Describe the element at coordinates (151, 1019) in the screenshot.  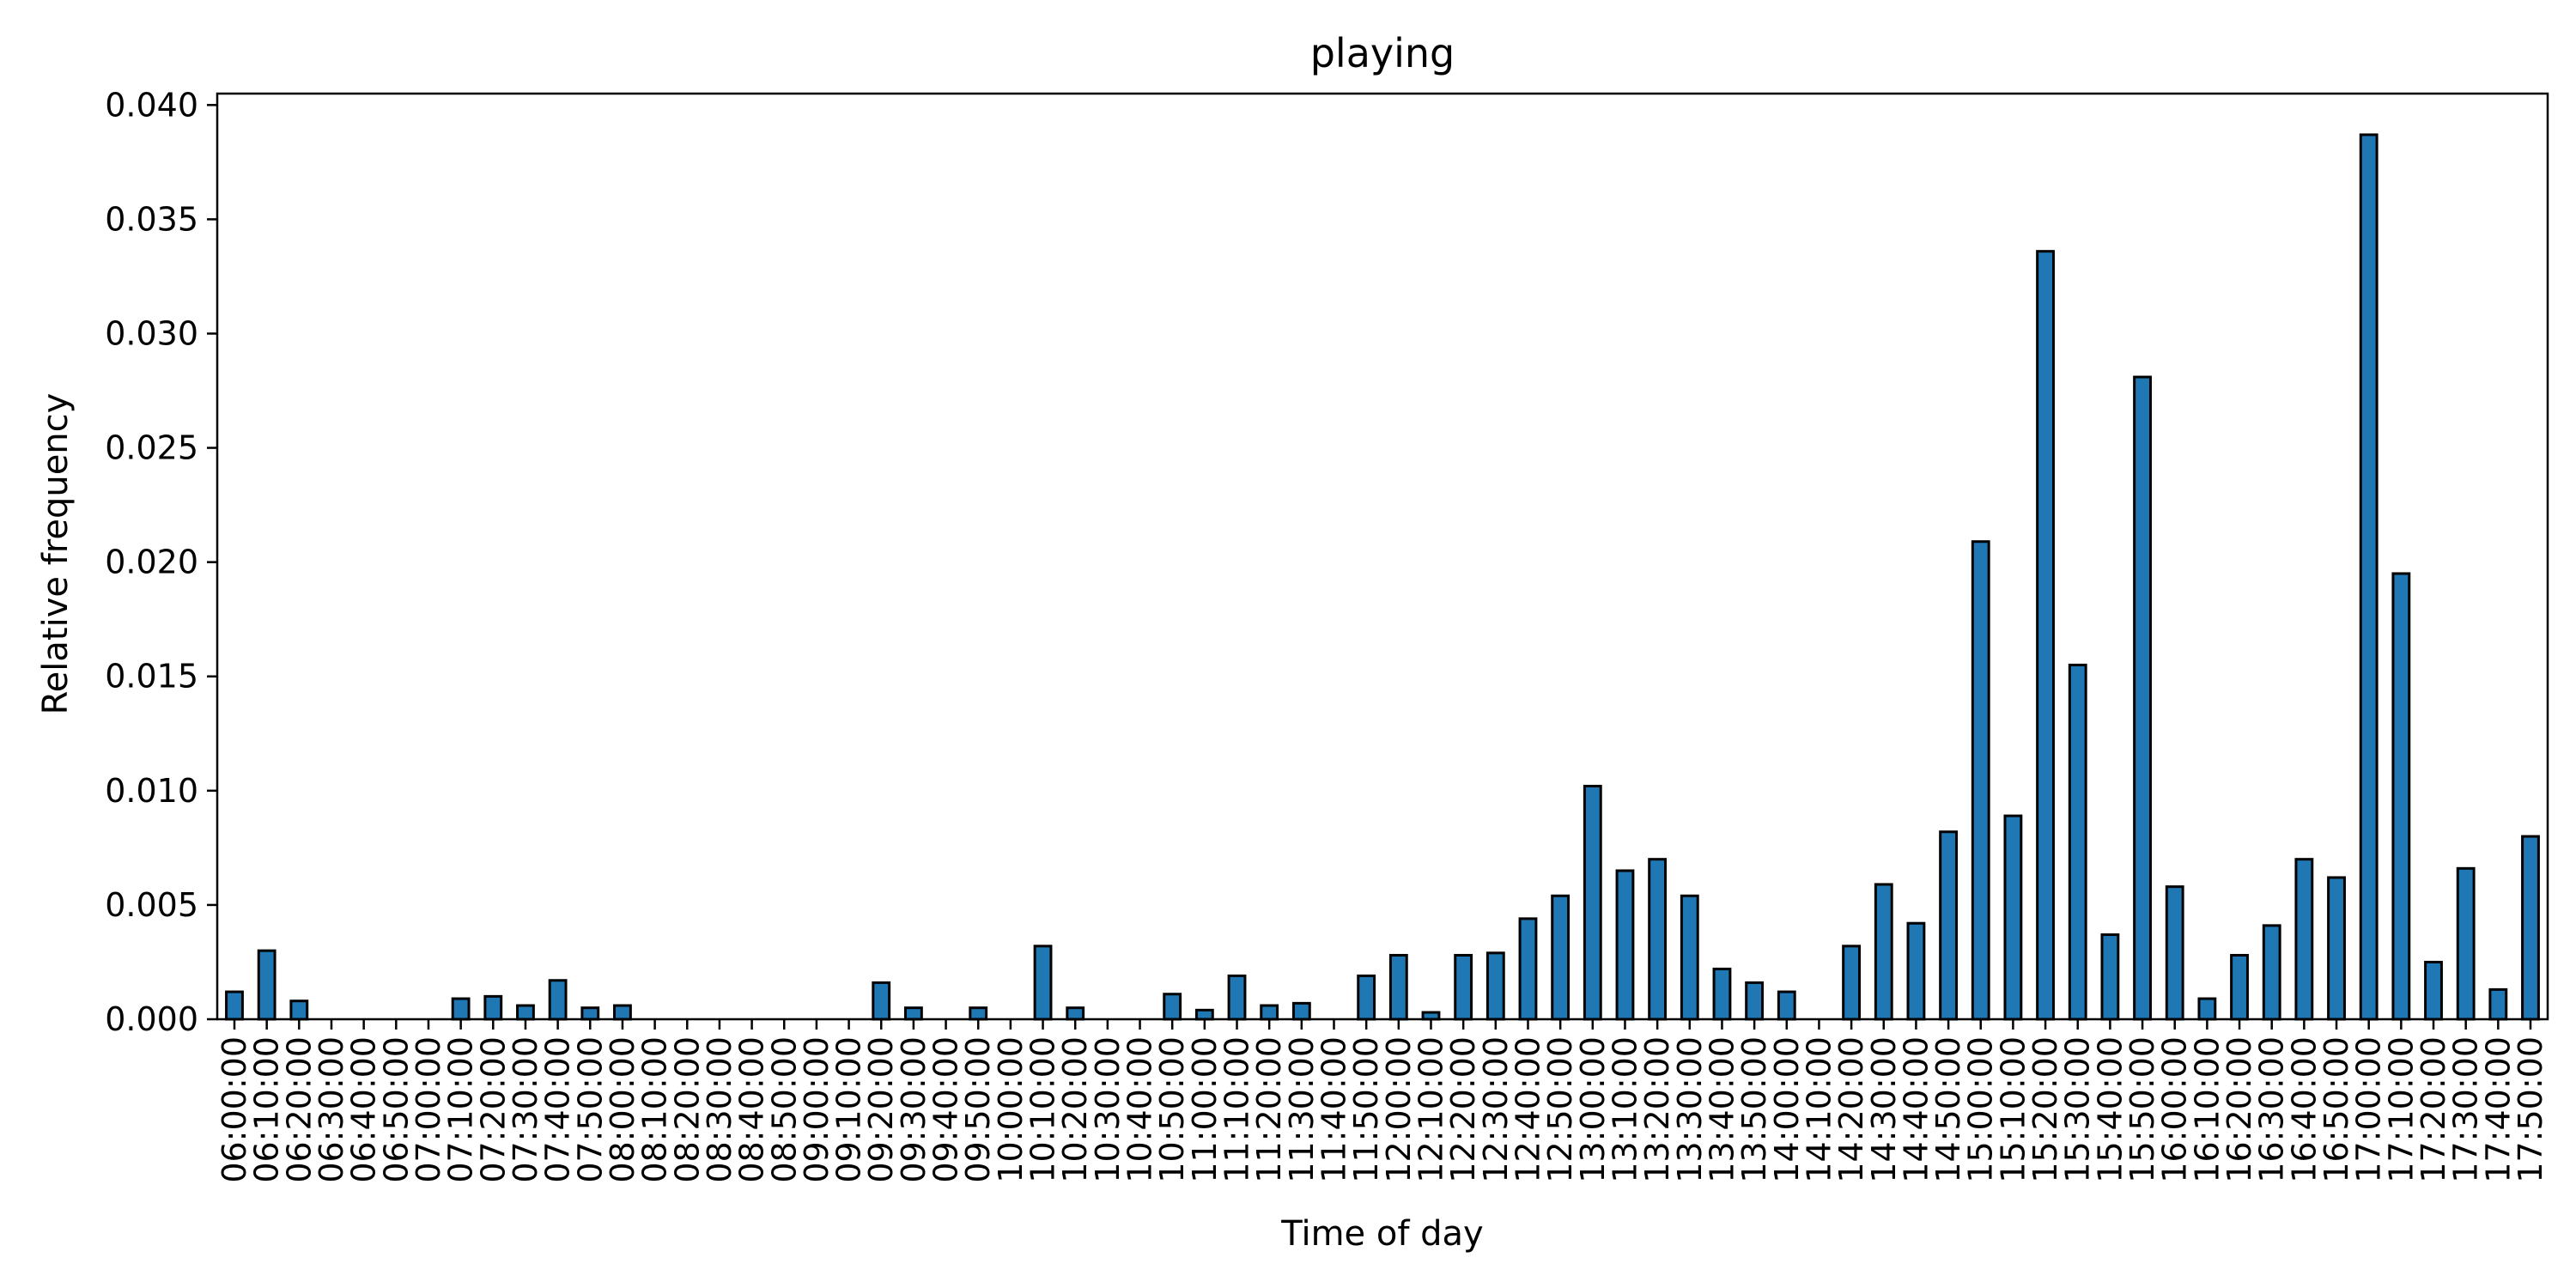
I see `y-tick-label: 0.000` at that location.